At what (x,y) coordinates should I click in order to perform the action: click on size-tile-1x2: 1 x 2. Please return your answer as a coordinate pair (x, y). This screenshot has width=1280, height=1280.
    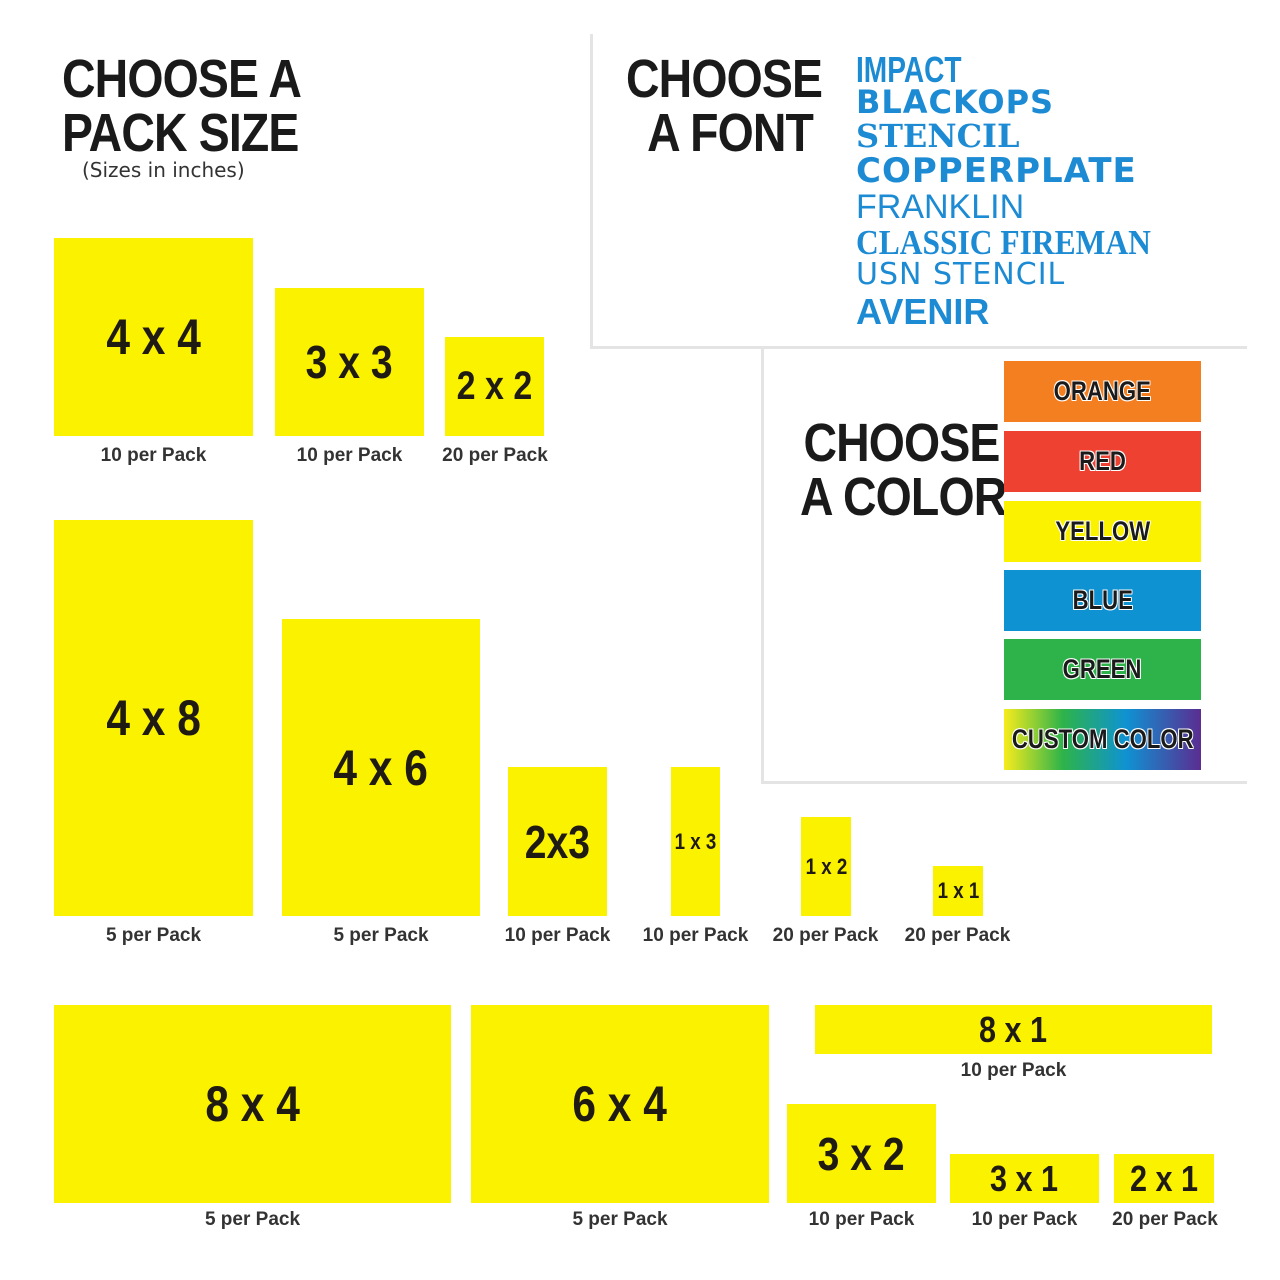
    Looking at the image, I should click on (826, 866).